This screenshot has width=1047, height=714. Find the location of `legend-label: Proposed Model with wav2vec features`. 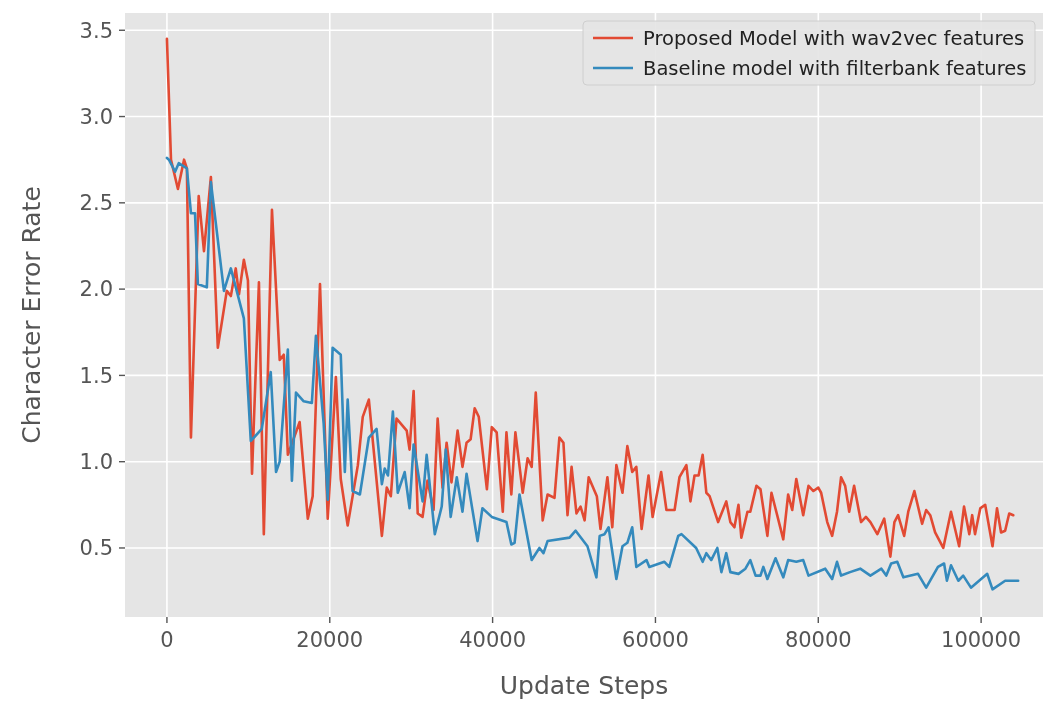

legend-label: Proposed Model with wav2vec features is located at coordinates (834, 38).